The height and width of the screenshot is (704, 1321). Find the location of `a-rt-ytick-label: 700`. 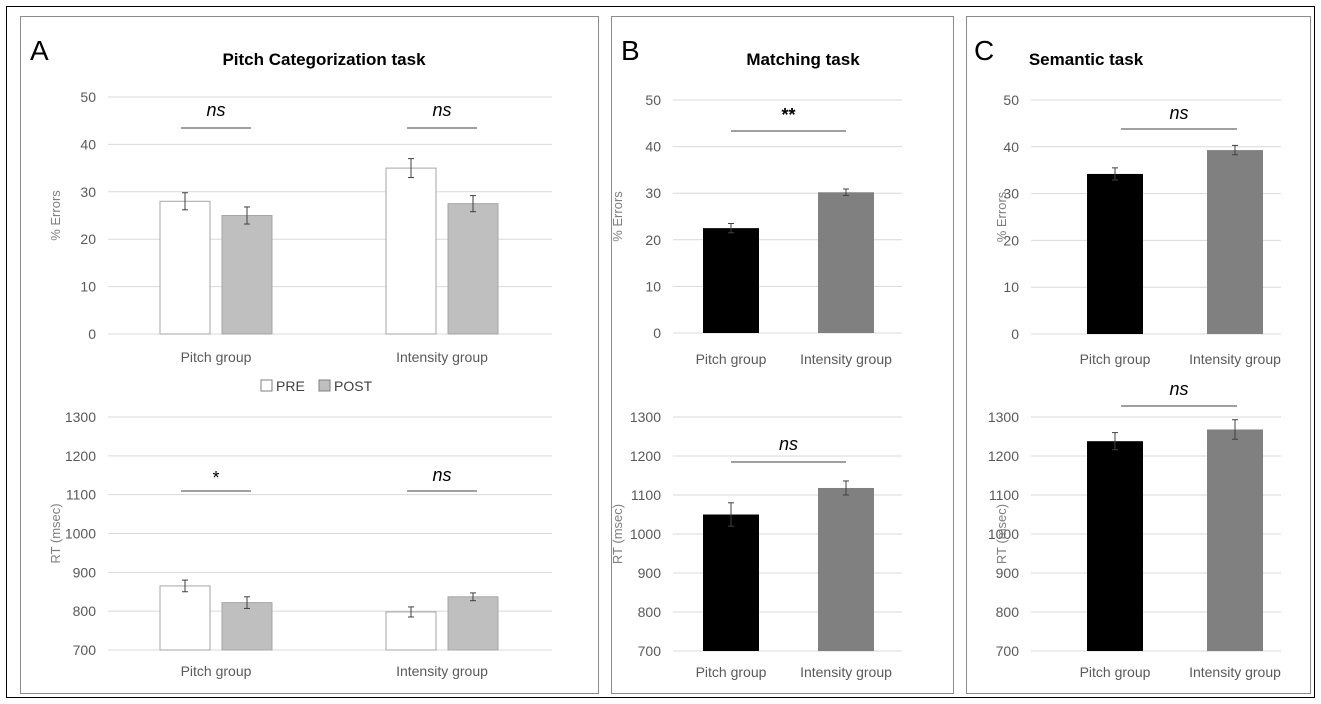

a-rt-ytick-label: 700 is located at coordinates (85, 650).